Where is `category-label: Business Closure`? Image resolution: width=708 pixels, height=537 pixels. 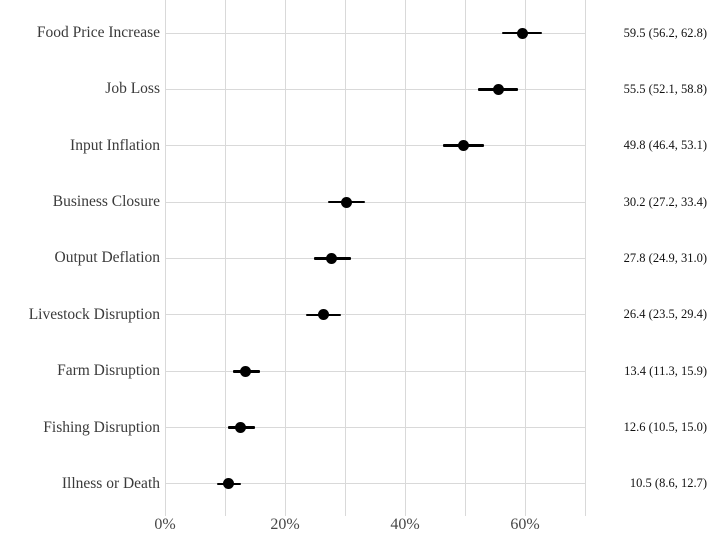
category-label: Business Closure is located at coordinates (106, 202).